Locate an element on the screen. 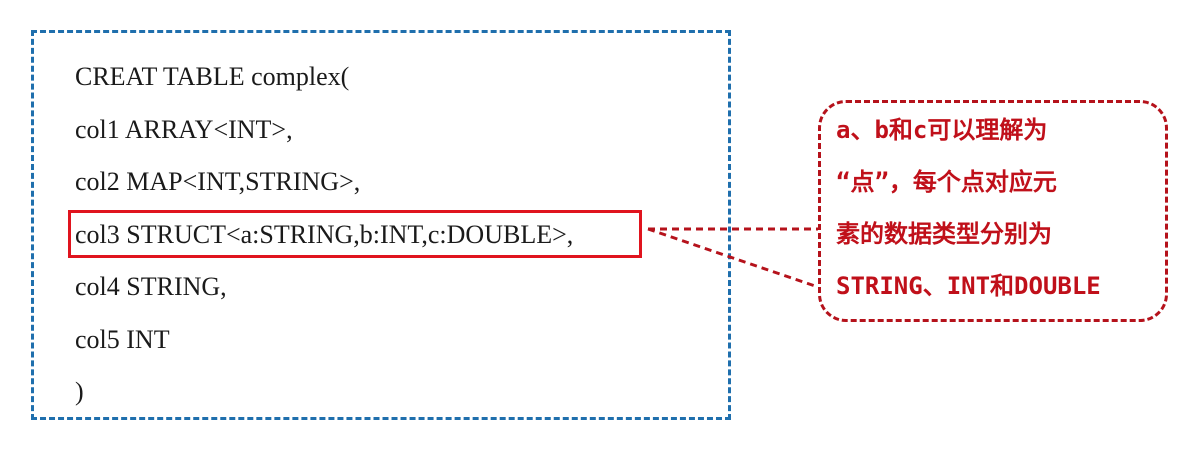  code-line-6: col5 INT is located at coordinates (122, 339).